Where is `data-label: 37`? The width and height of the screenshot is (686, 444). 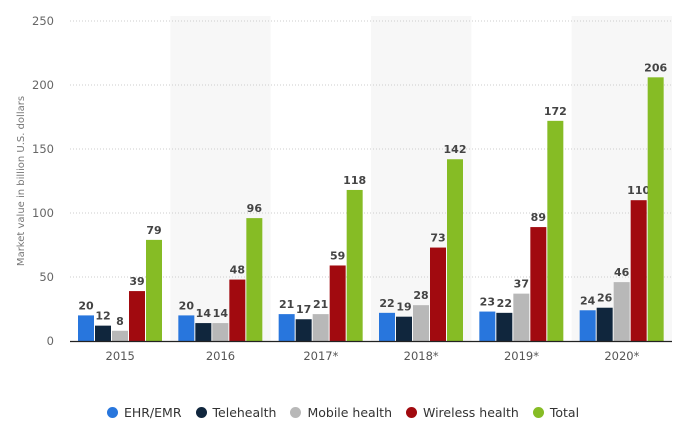
data-label: 37 is located at coordinates (521, 284).